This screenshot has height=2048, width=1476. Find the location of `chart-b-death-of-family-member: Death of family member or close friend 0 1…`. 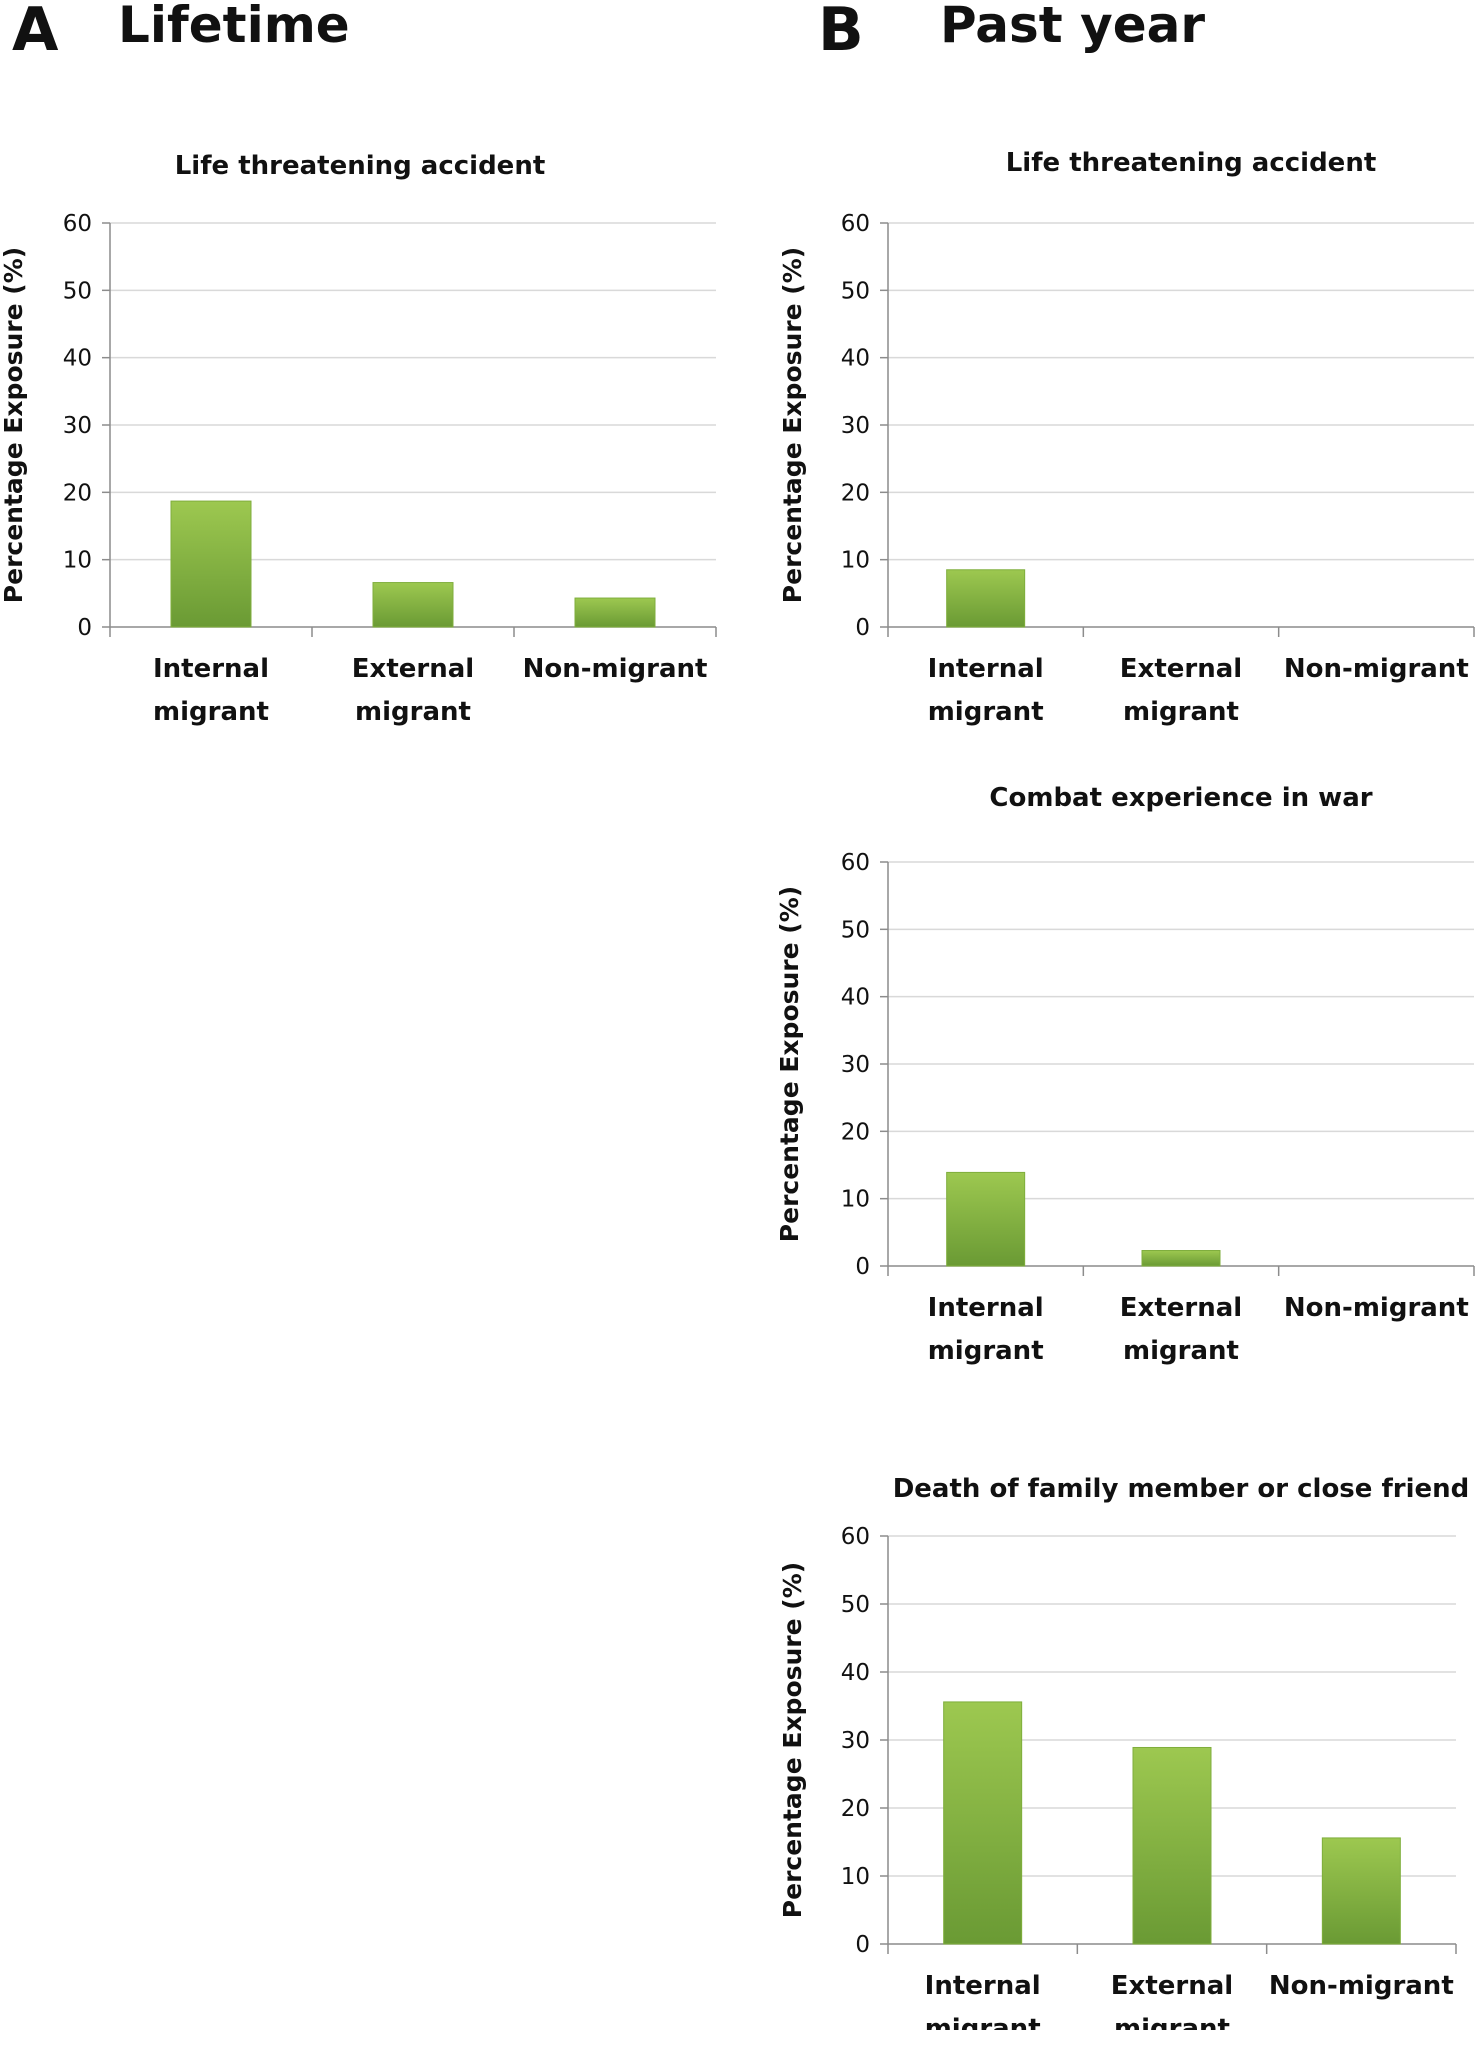

chart-b-death-of-family-member: Death of family member or close friend 0 1… is located at coordinates (1124, 1752).